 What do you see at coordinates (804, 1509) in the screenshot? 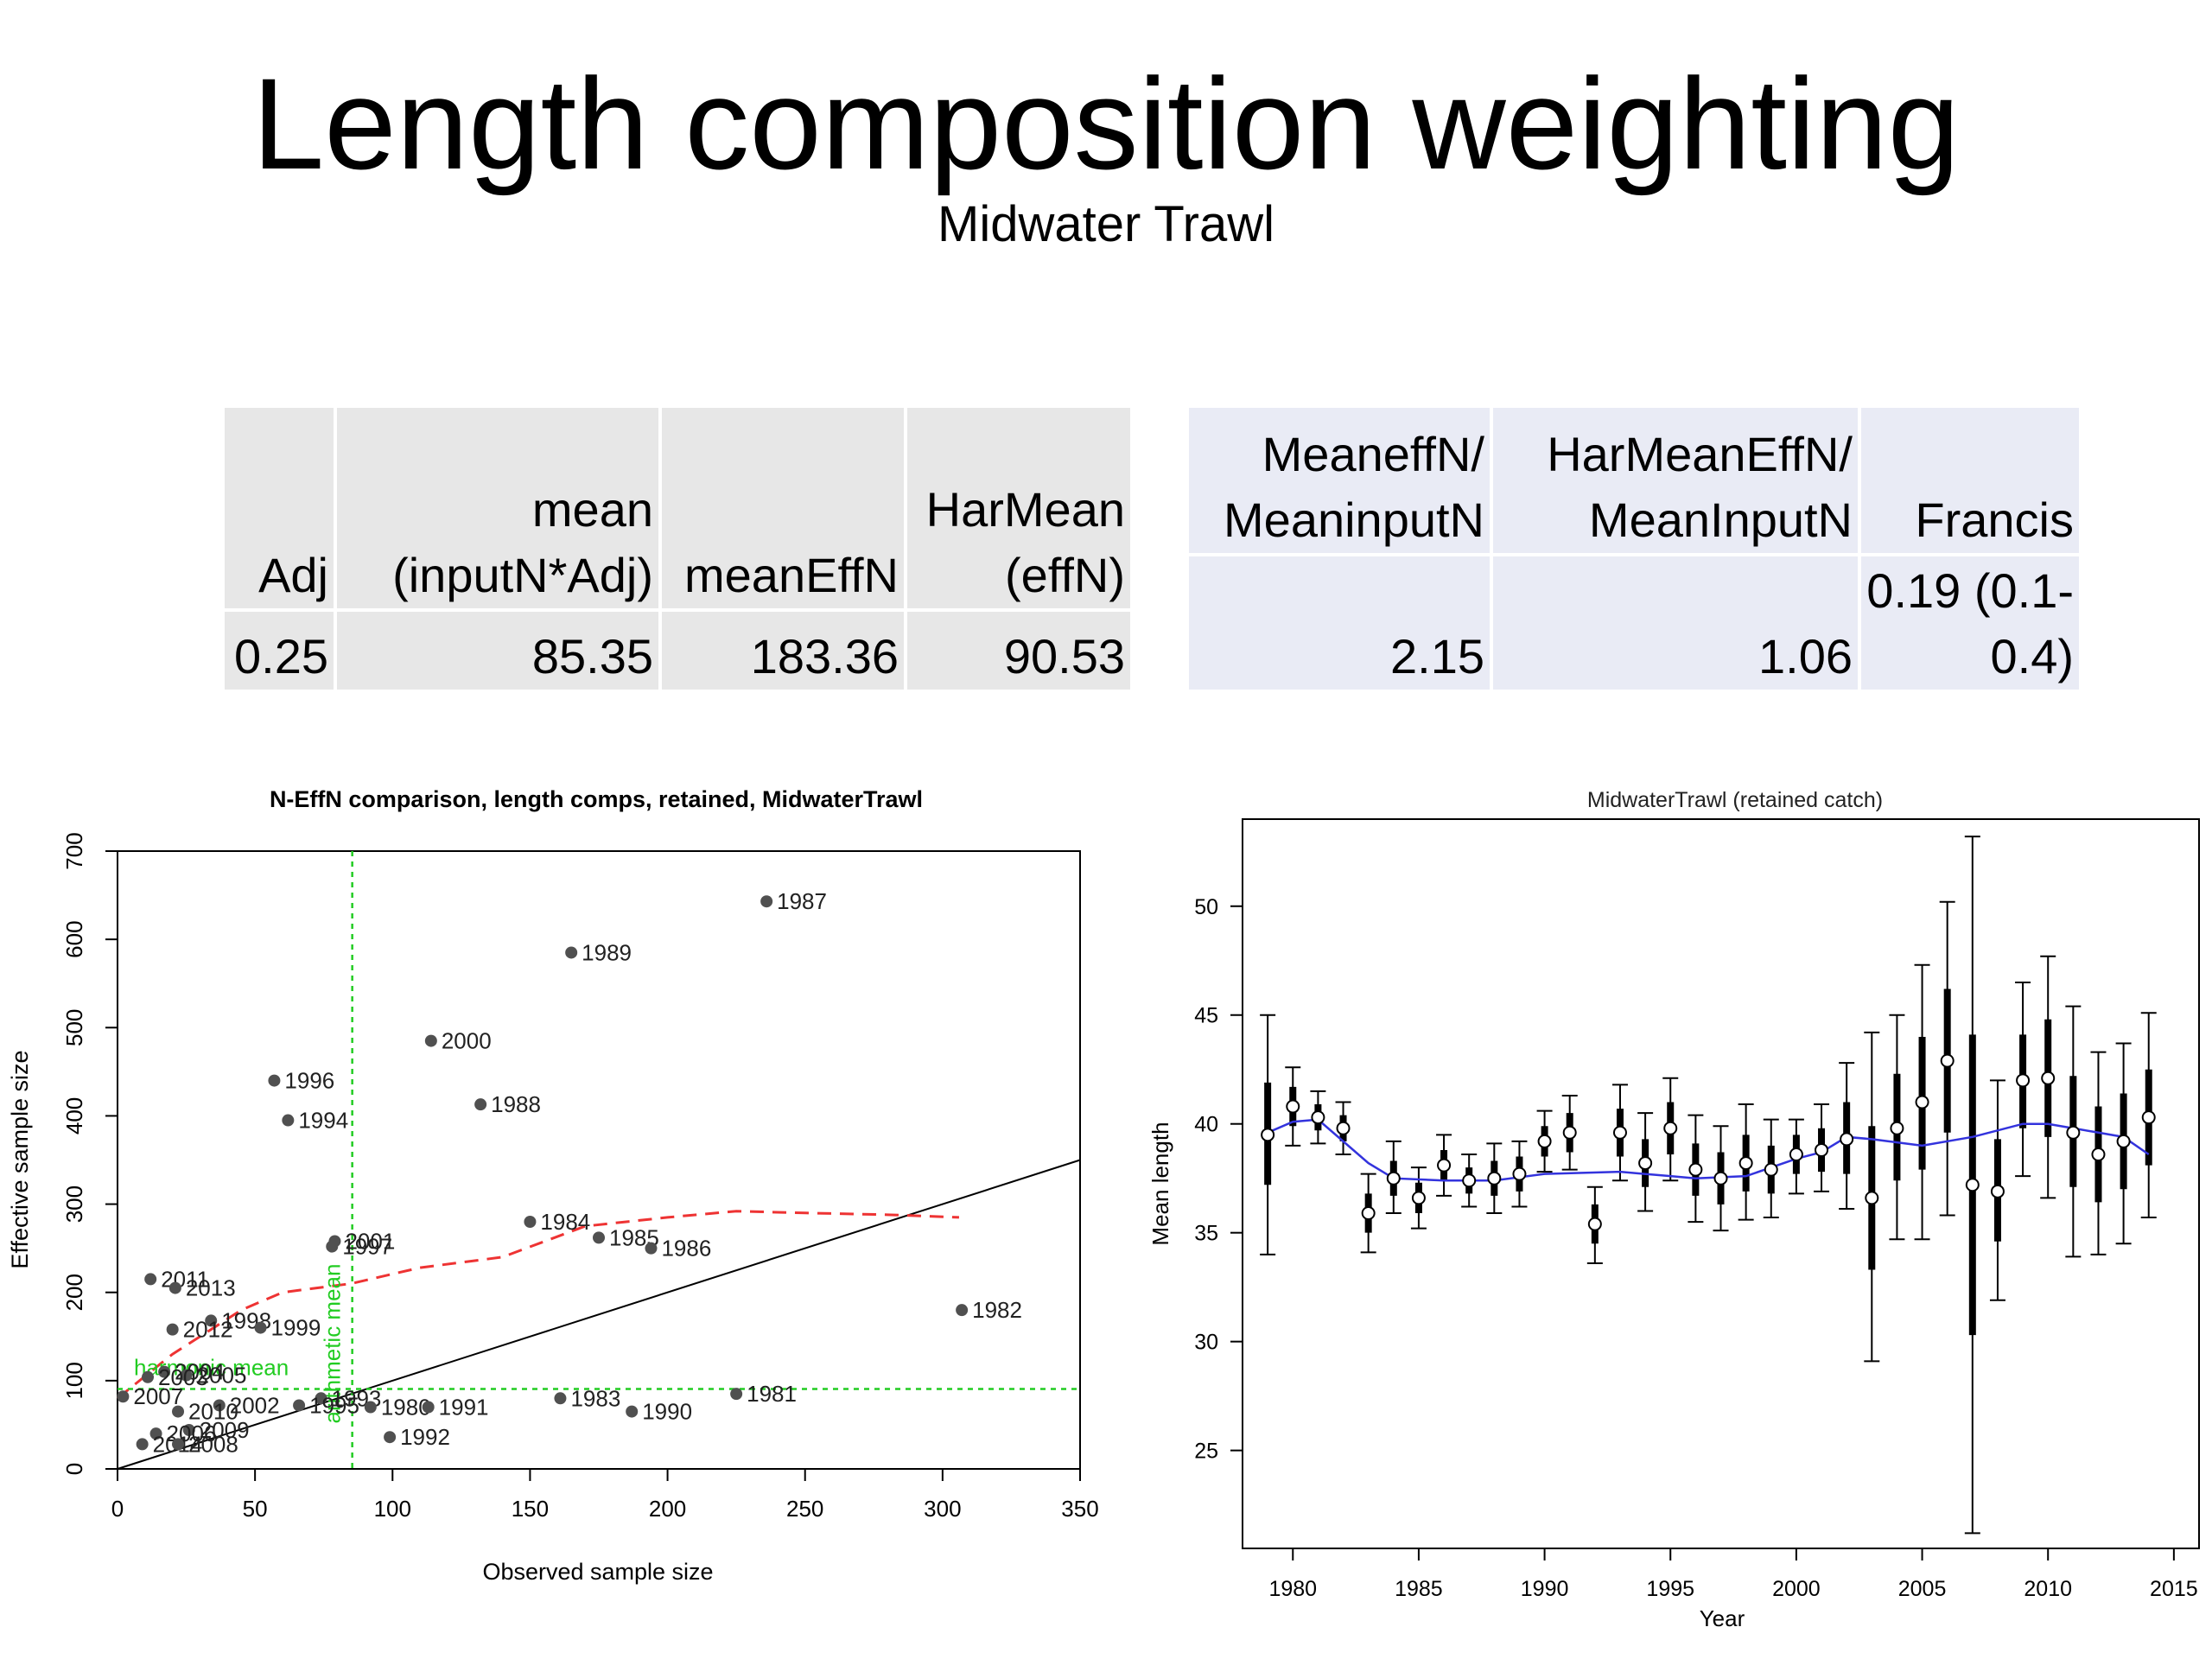
I see `chart1-x-tick-label: 250` at bounding box center [804, 1509].